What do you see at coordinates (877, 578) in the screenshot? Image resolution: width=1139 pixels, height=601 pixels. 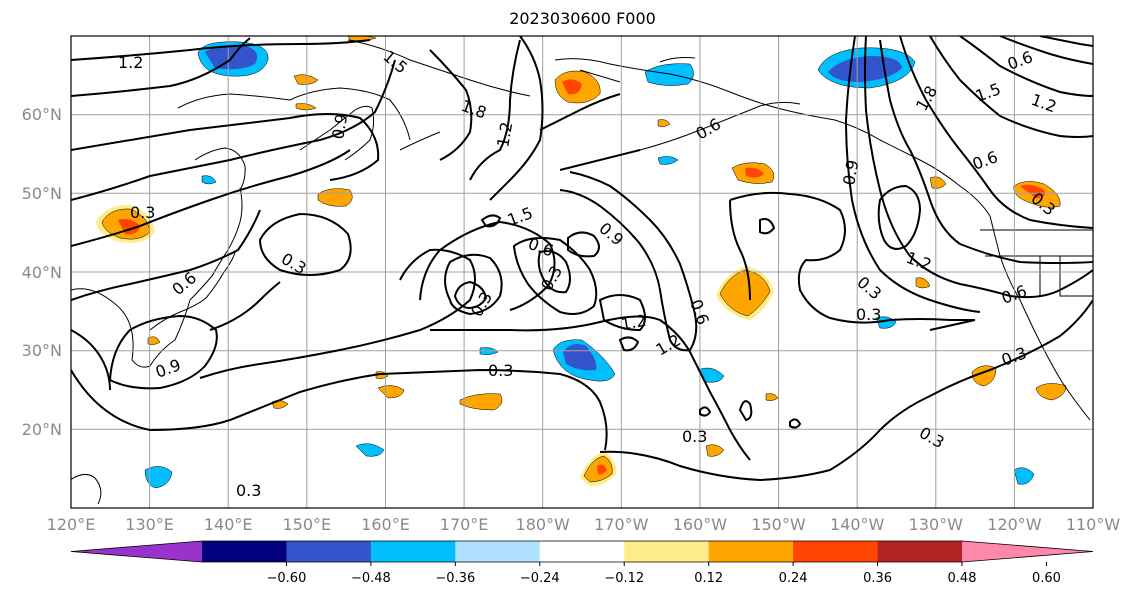 I see `colorbar-tick-label: 0.36` at bounding box center [877, 578].